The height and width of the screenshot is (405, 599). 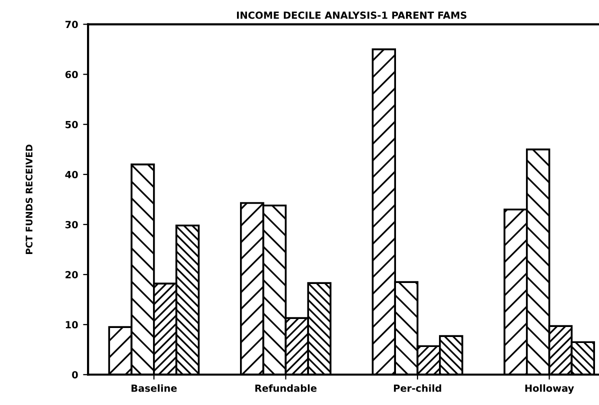 I want to click on y-tick-label: 40, so click(x=71, y=174).